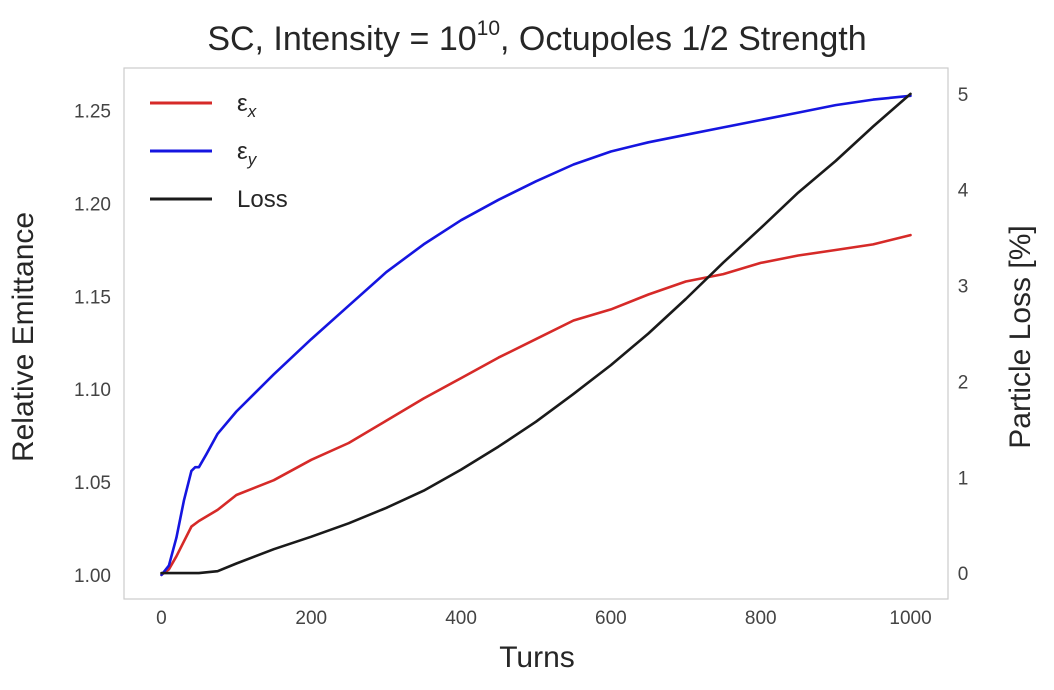 Image resolution: width=1054 pixels, height=690 pixels. Describe the element at coordinates (92, 297) in the screenshot. I see `y-left-tick-label: 1.15` at that location.